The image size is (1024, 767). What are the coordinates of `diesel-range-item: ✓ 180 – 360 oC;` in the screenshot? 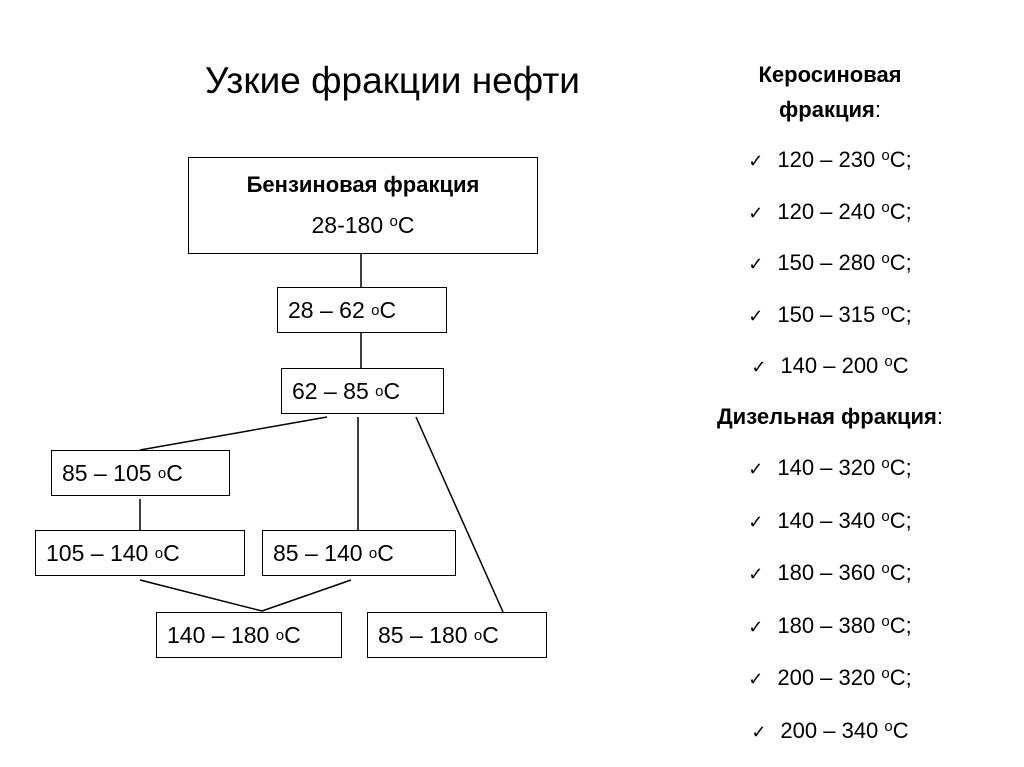 It's located at (830, 572).